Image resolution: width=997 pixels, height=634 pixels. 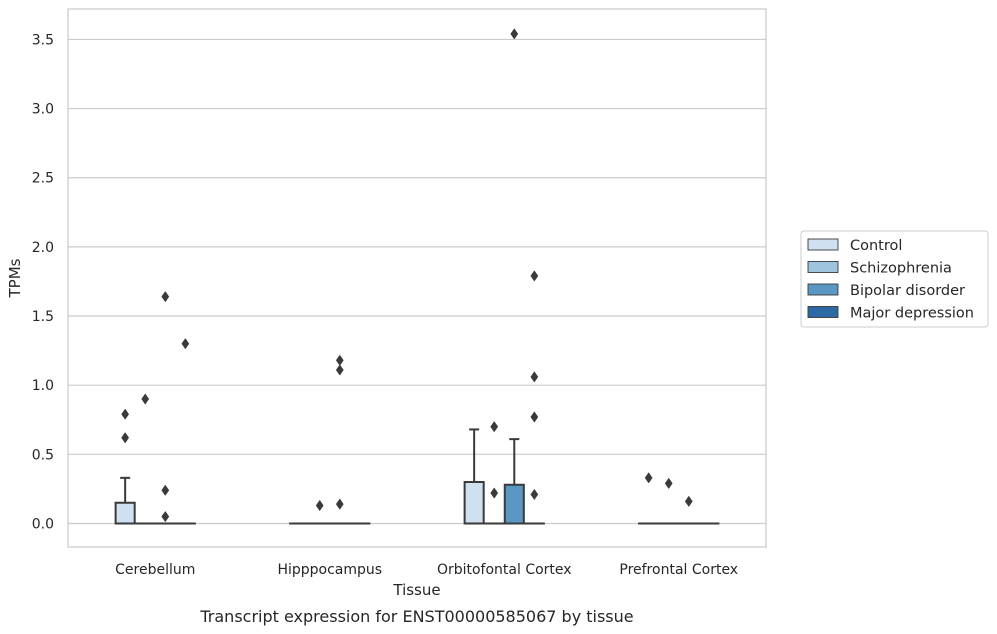 I want to click on y-tick-label: 0.0, so click(x=43, y=524).